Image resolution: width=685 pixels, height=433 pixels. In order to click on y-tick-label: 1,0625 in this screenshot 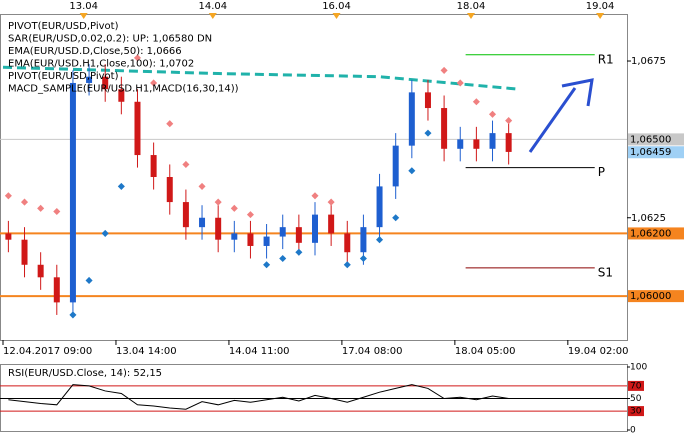, I will do `click(648, 218)`.